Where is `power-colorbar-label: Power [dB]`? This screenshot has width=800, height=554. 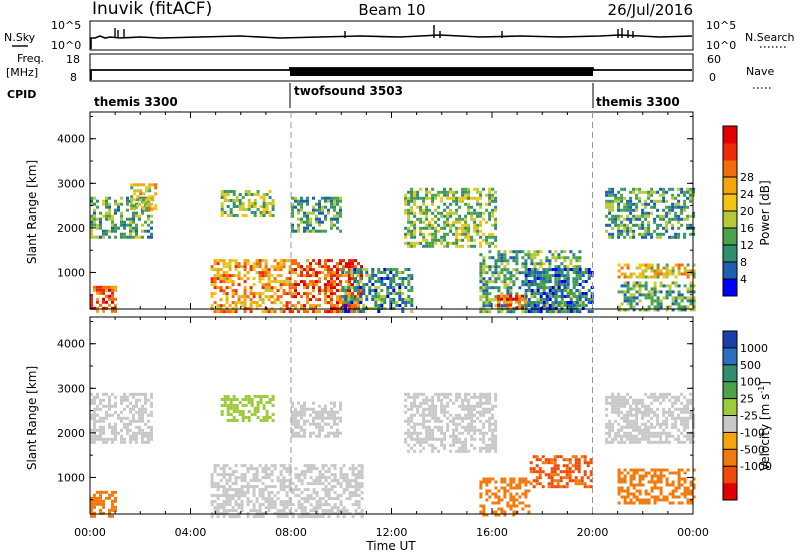 power-colorbar-label: Power [dB] is located at coordinates (765, 212).